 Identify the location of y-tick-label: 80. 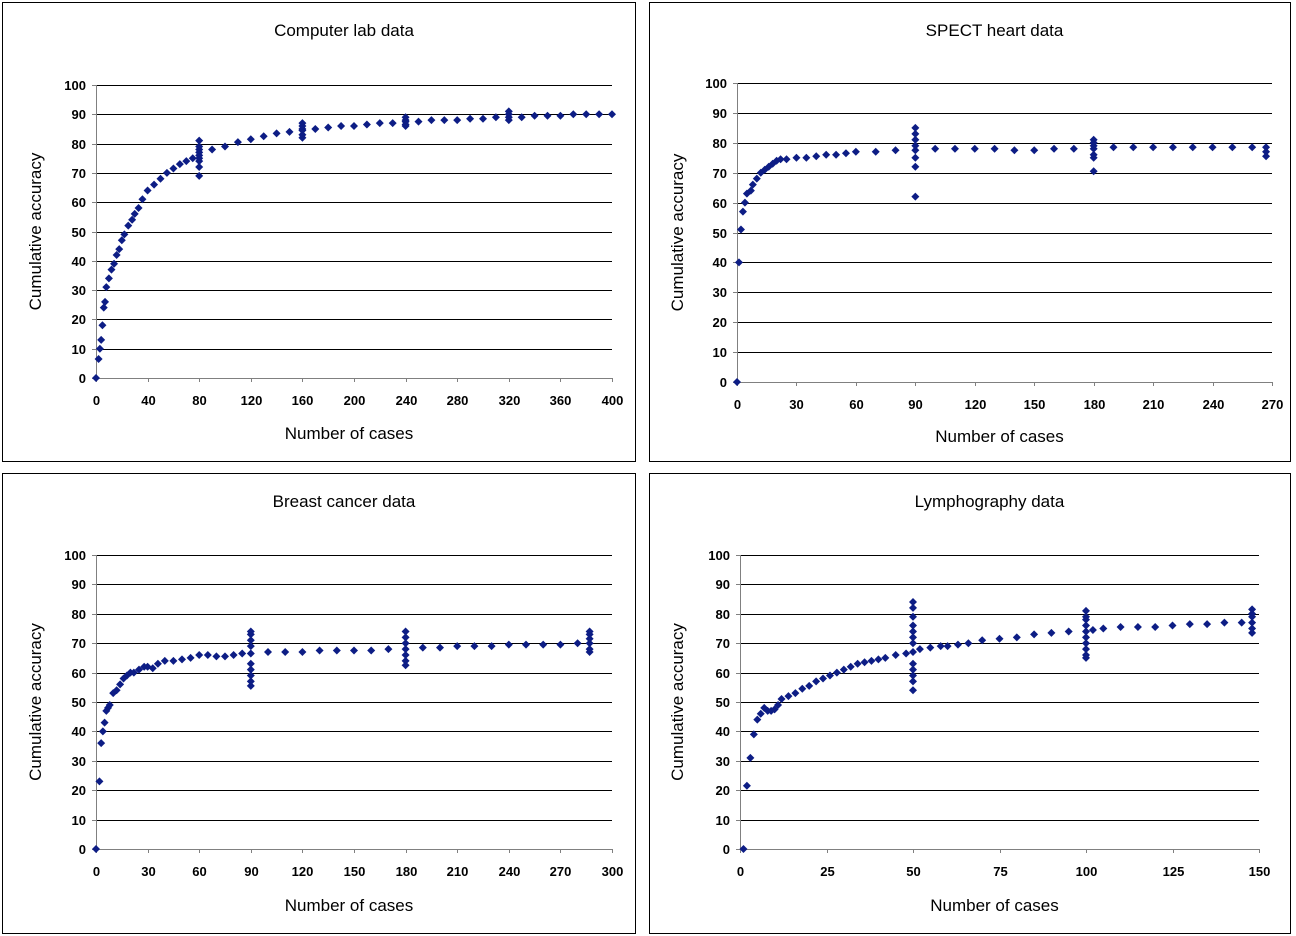
(79, 614).